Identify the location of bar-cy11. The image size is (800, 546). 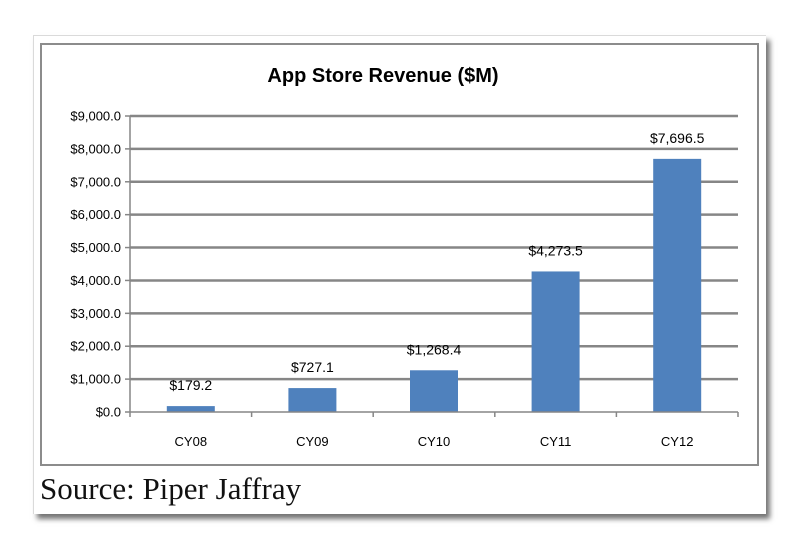
(555, 341).